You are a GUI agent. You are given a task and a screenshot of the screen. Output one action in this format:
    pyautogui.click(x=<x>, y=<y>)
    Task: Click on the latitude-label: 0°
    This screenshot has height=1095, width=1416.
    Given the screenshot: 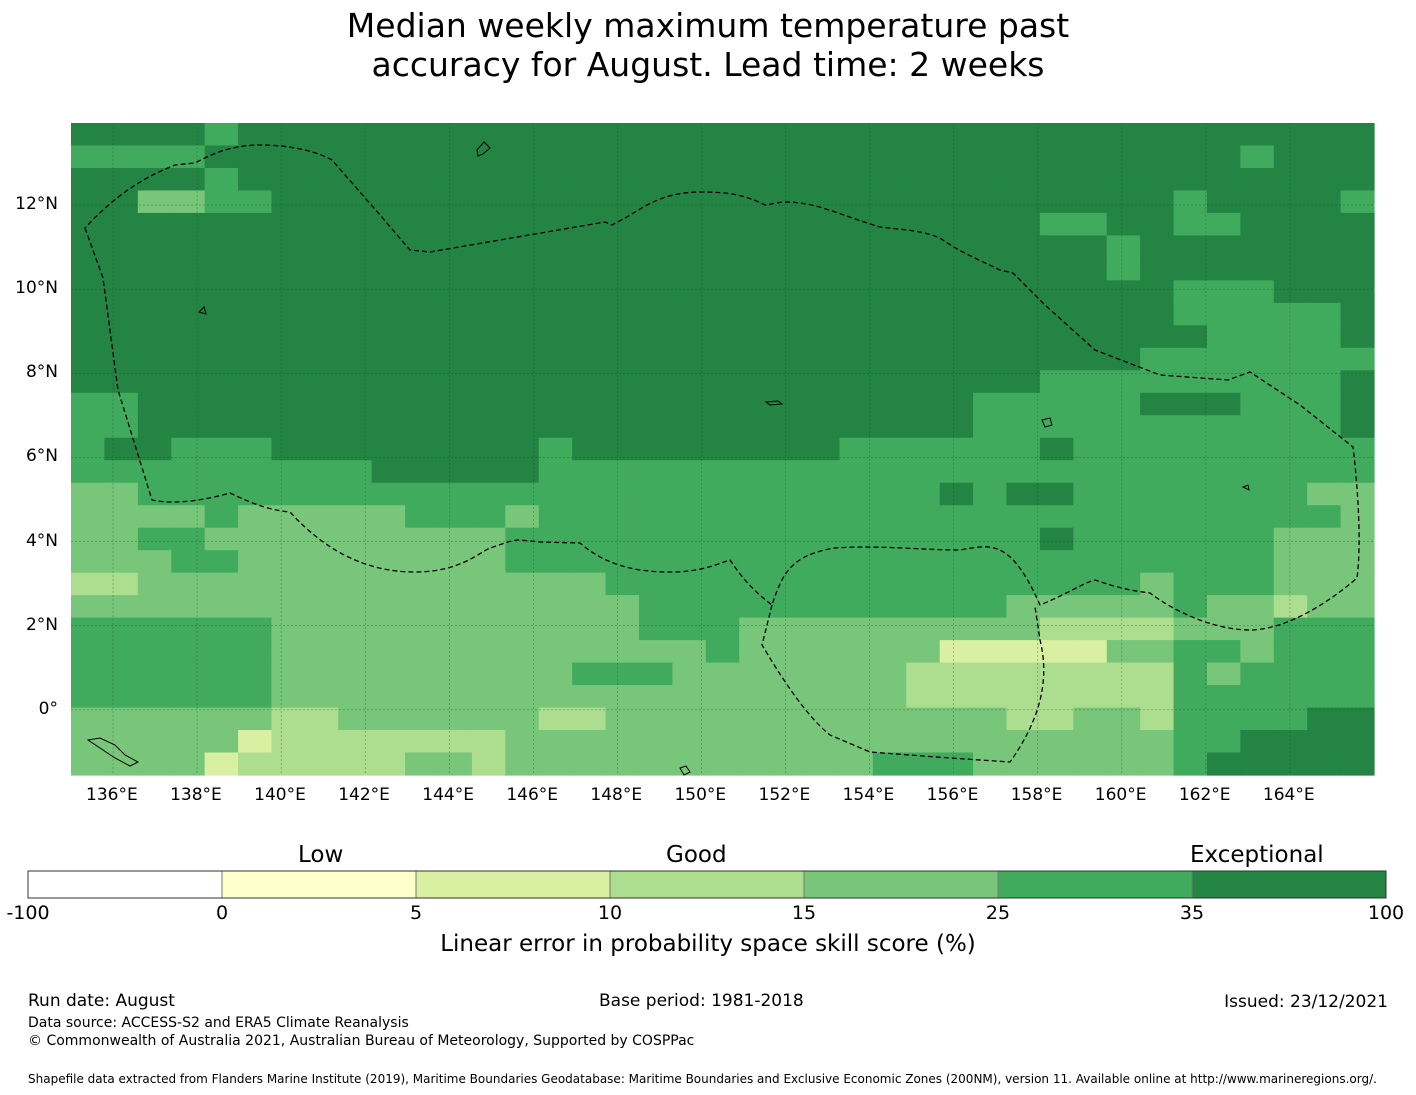 What is the action you would take?
    pyautogui.click(x=48, y=708)
    